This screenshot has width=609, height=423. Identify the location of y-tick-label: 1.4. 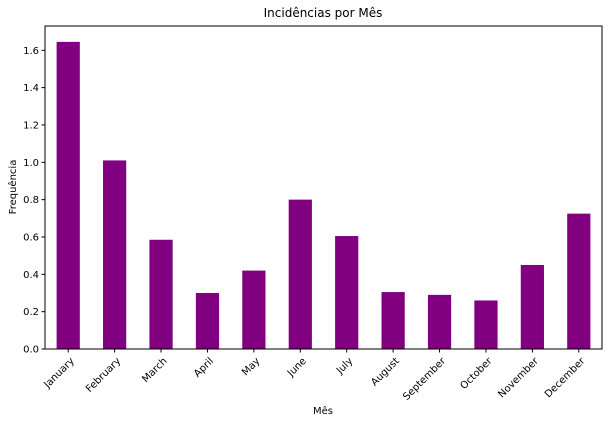
(31, 88).